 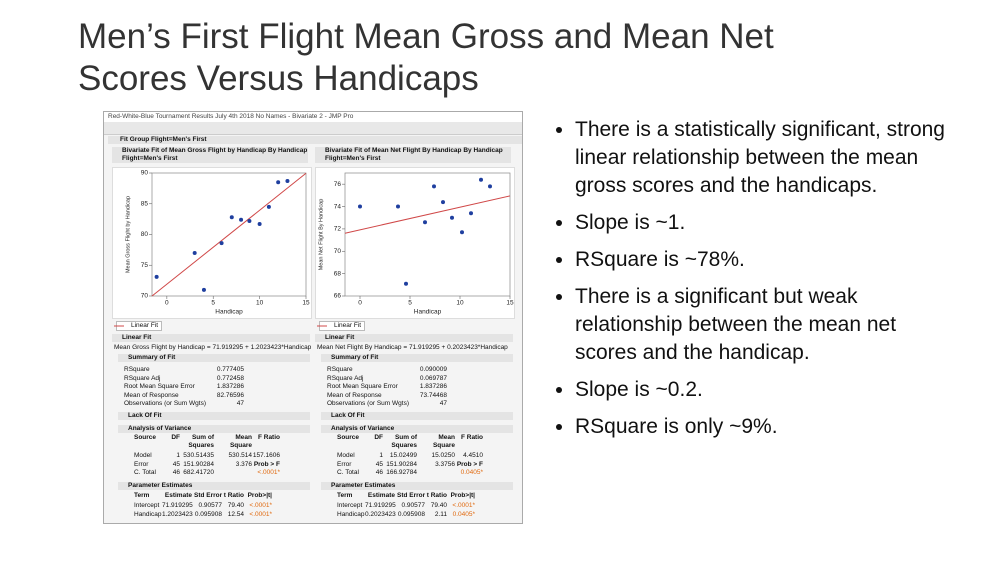 I want to click on y-tick-label: 76, so click(x=338, y=184).